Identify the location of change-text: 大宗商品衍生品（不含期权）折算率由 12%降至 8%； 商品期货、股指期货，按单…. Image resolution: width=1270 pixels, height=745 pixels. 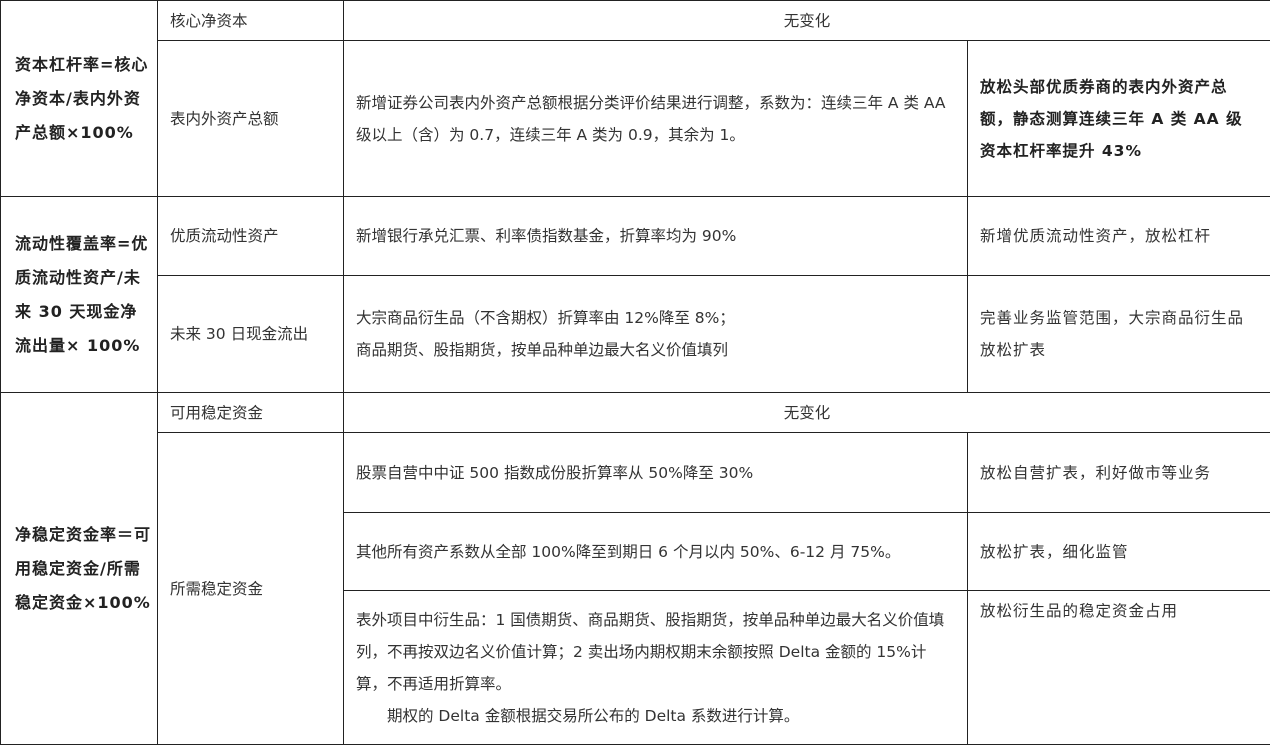
(656, 334).